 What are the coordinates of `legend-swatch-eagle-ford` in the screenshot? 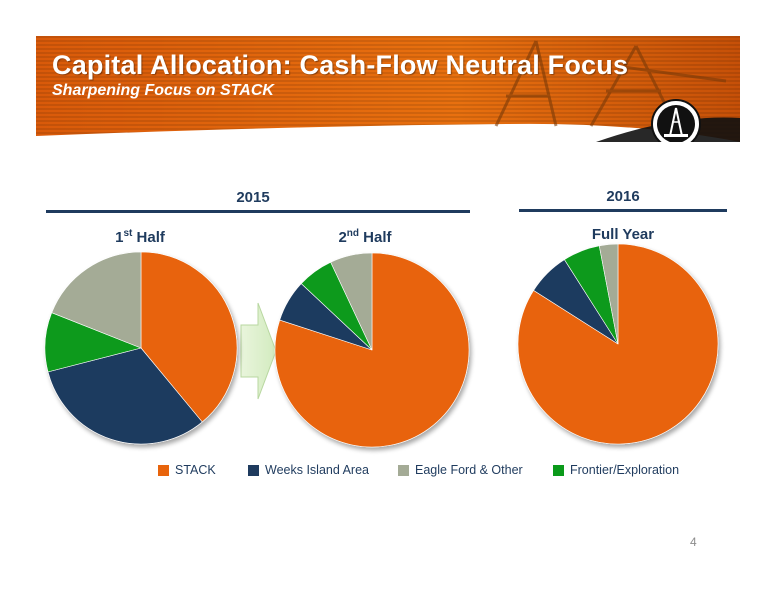 It's located at (403, 470).